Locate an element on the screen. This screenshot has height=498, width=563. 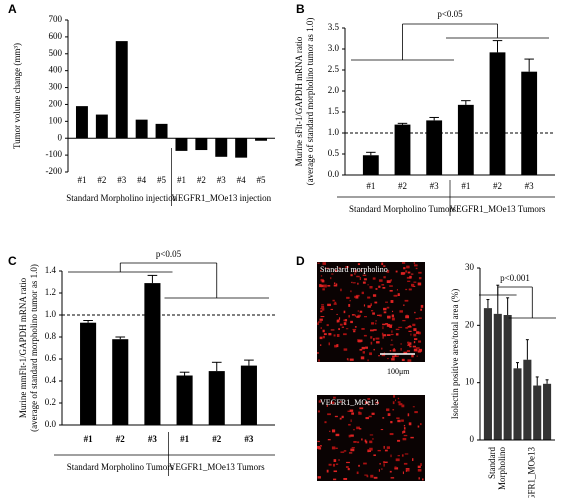
panel-label: C is located at coordinates (12, 261).